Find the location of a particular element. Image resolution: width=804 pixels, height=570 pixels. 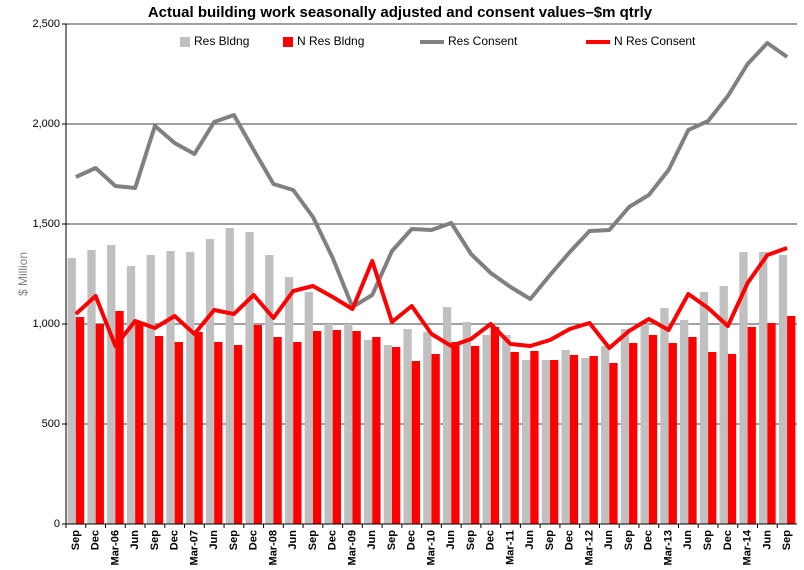

x-tick-label: Mar-08 is located at coordinates (273, 547).